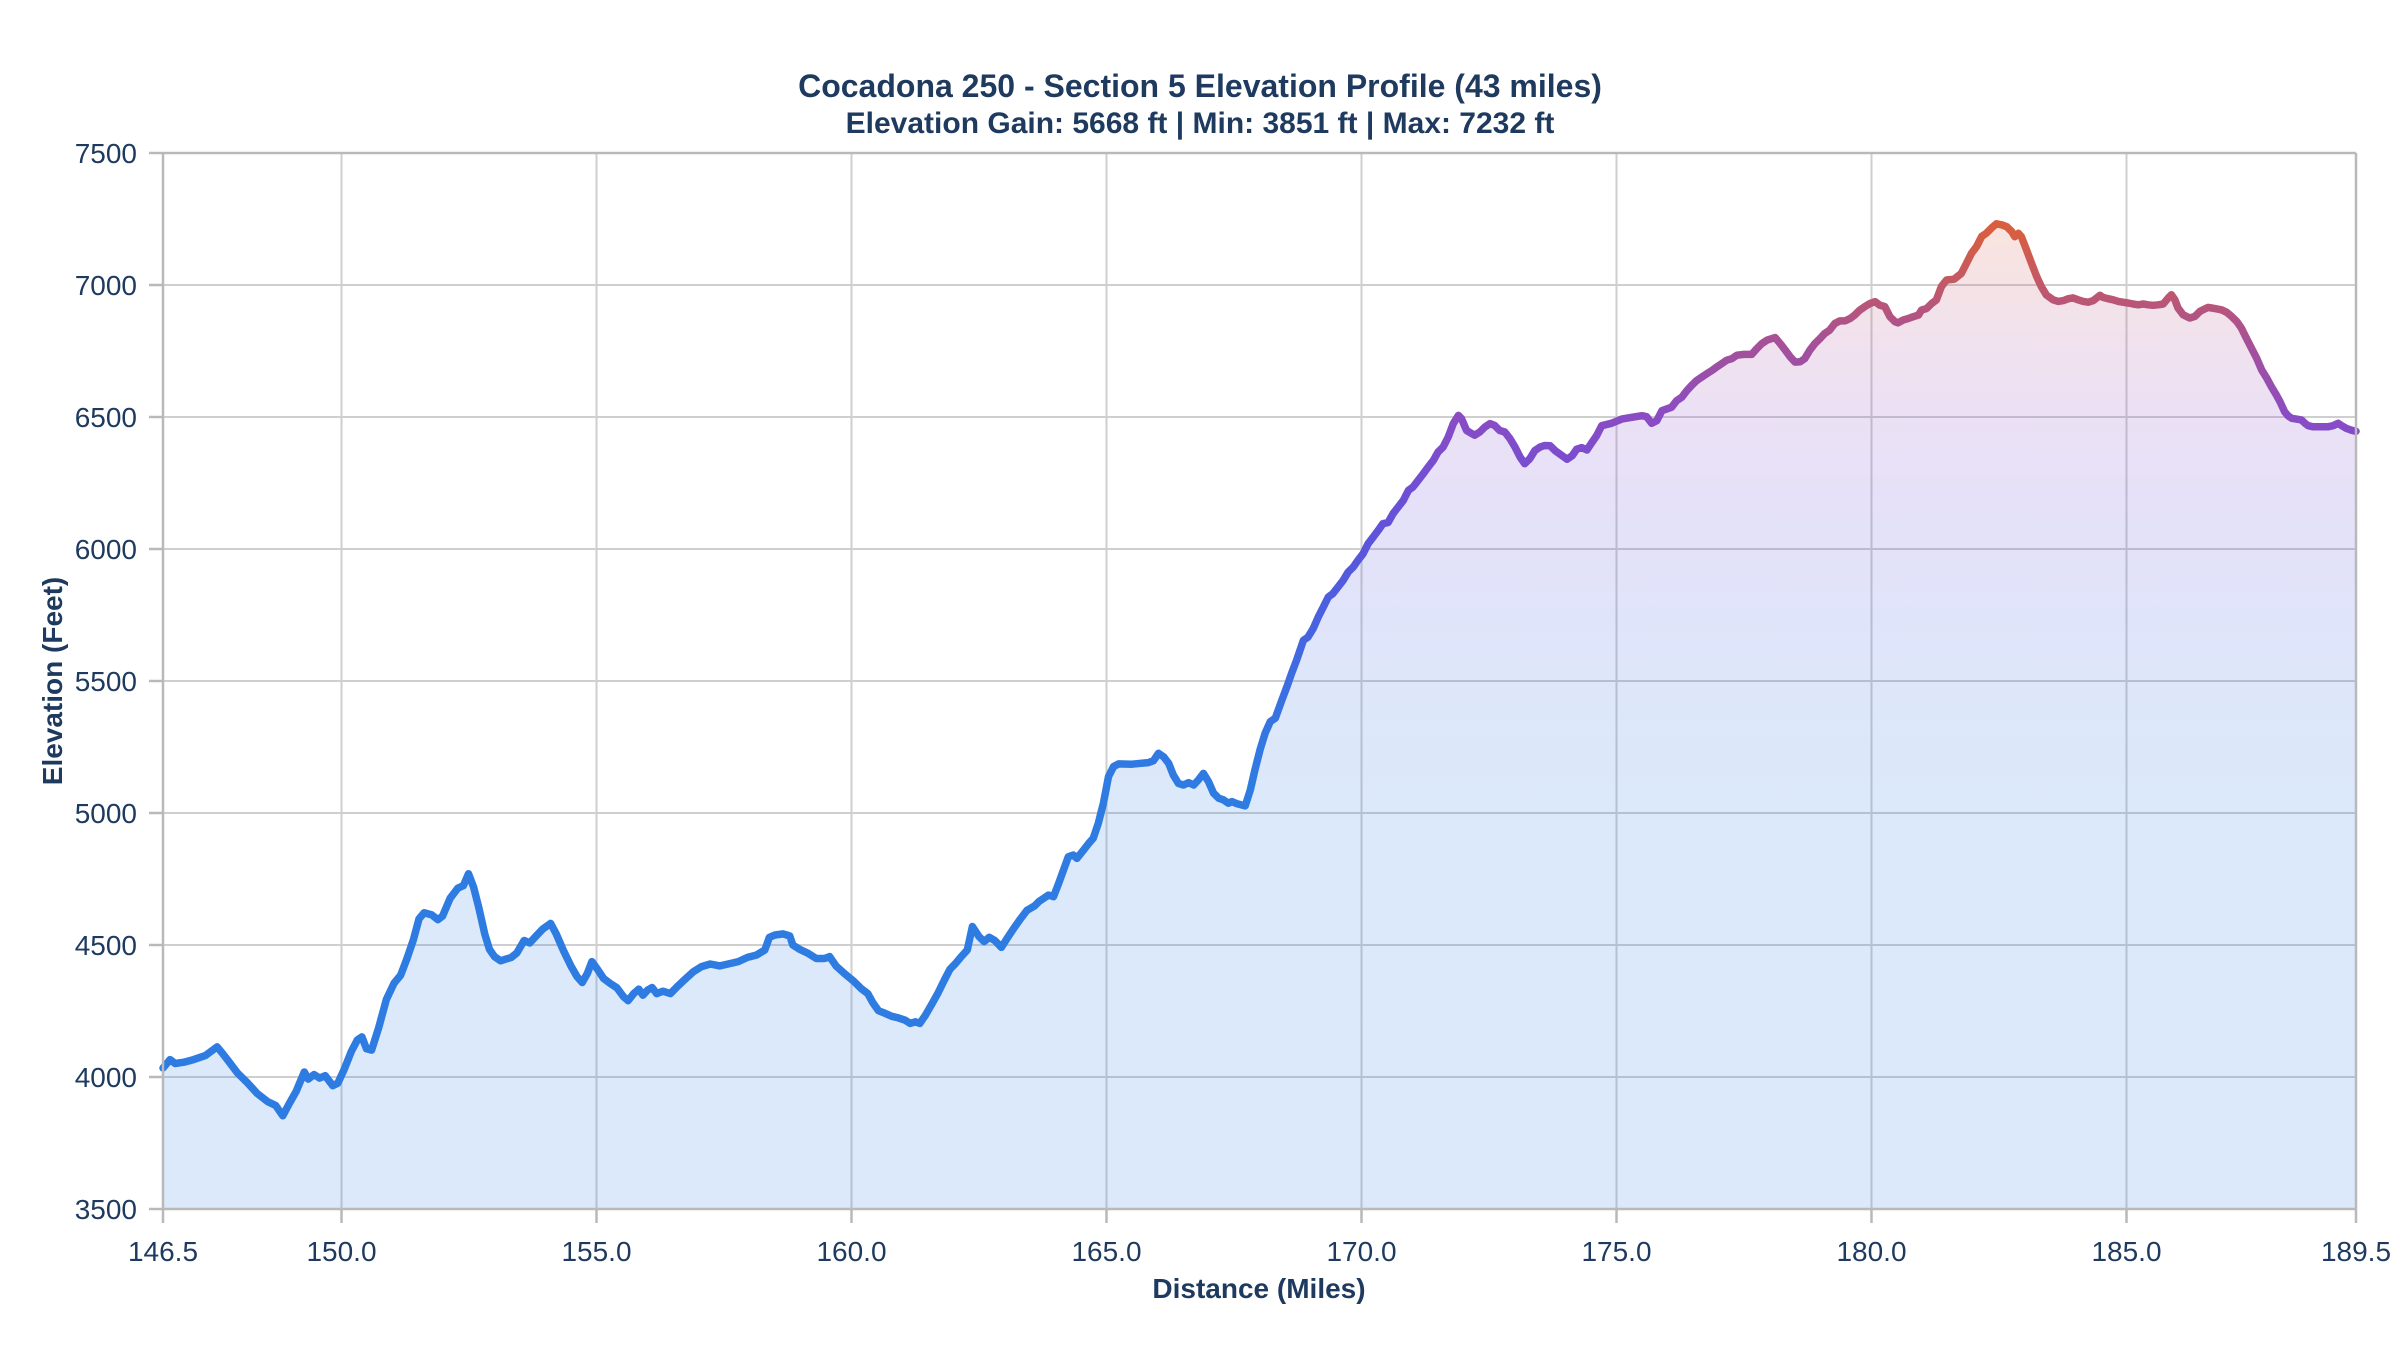 The image size is (2400, 1350). I want to click on x-tick-label: 155.0, so click(596, 1251).